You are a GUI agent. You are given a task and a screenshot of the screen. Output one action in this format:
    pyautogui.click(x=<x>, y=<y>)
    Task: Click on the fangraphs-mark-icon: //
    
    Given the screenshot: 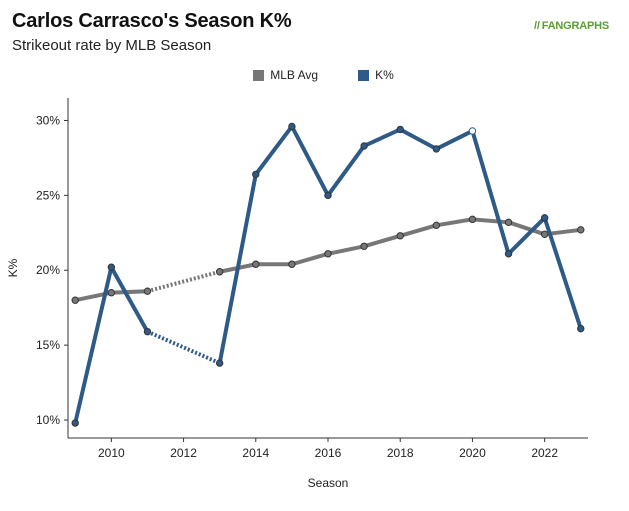 What is the action you would take?
    pyautogui.click(x=537, y=26)
    